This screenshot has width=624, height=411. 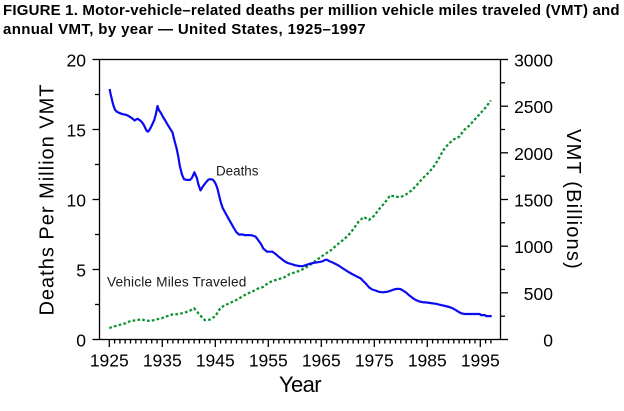 I want to click on svg-text: 500, so click(x=538, y=294).